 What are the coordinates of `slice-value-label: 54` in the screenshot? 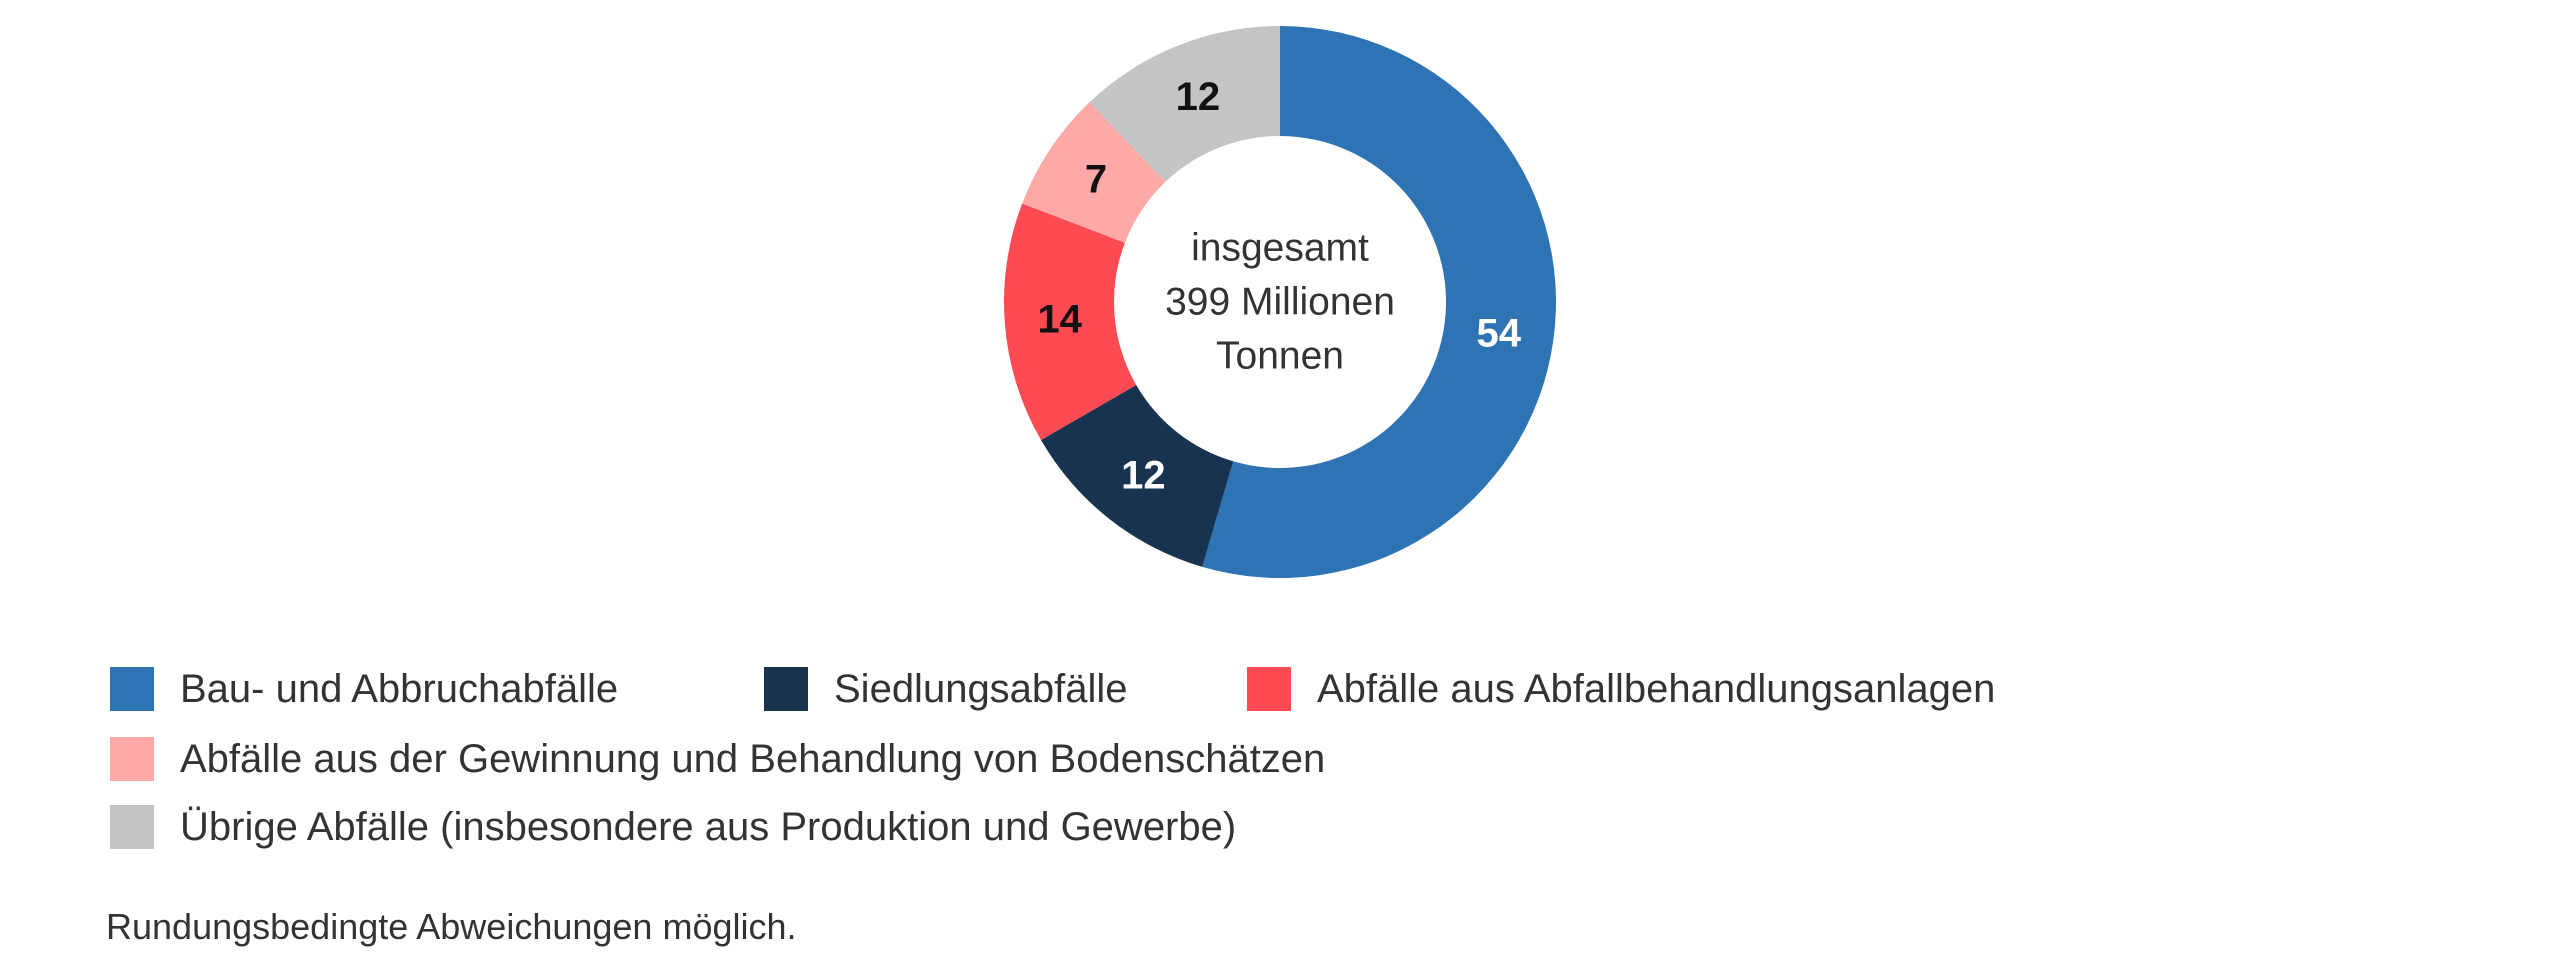 It's located at (1499, 333).